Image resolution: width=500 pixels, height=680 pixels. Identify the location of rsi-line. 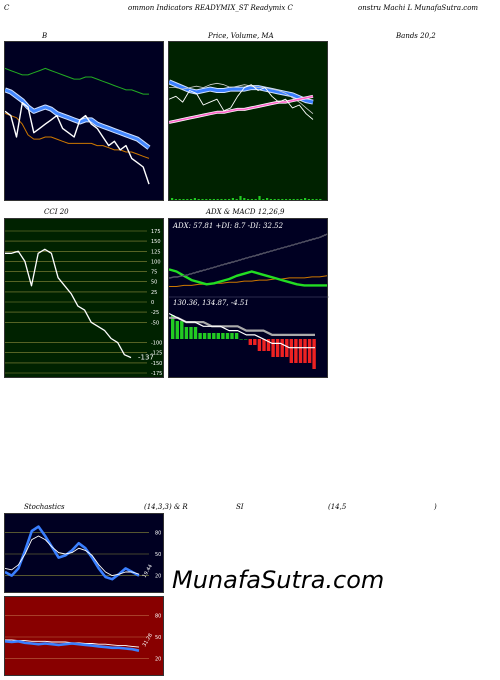
(72, 645).